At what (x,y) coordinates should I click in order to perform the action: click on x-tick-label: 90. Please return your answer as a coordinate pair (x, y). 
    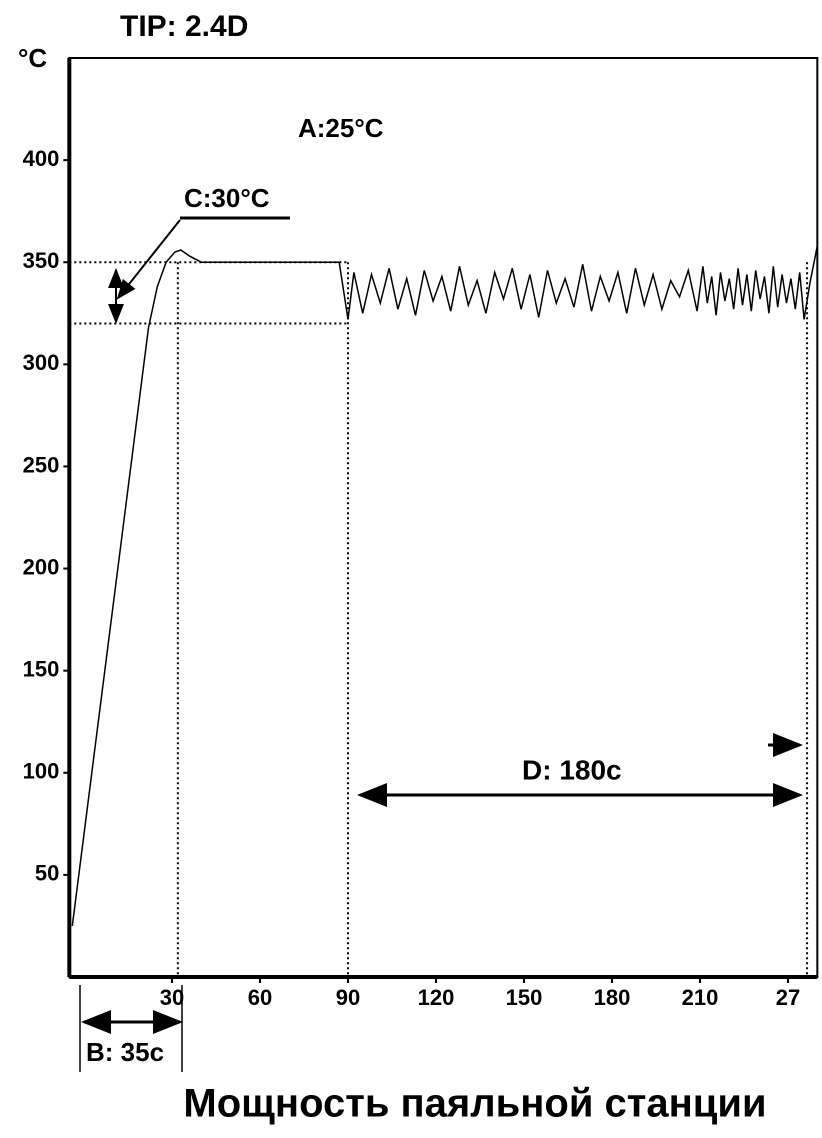
    Looking at the image, I should click on (348, 997).